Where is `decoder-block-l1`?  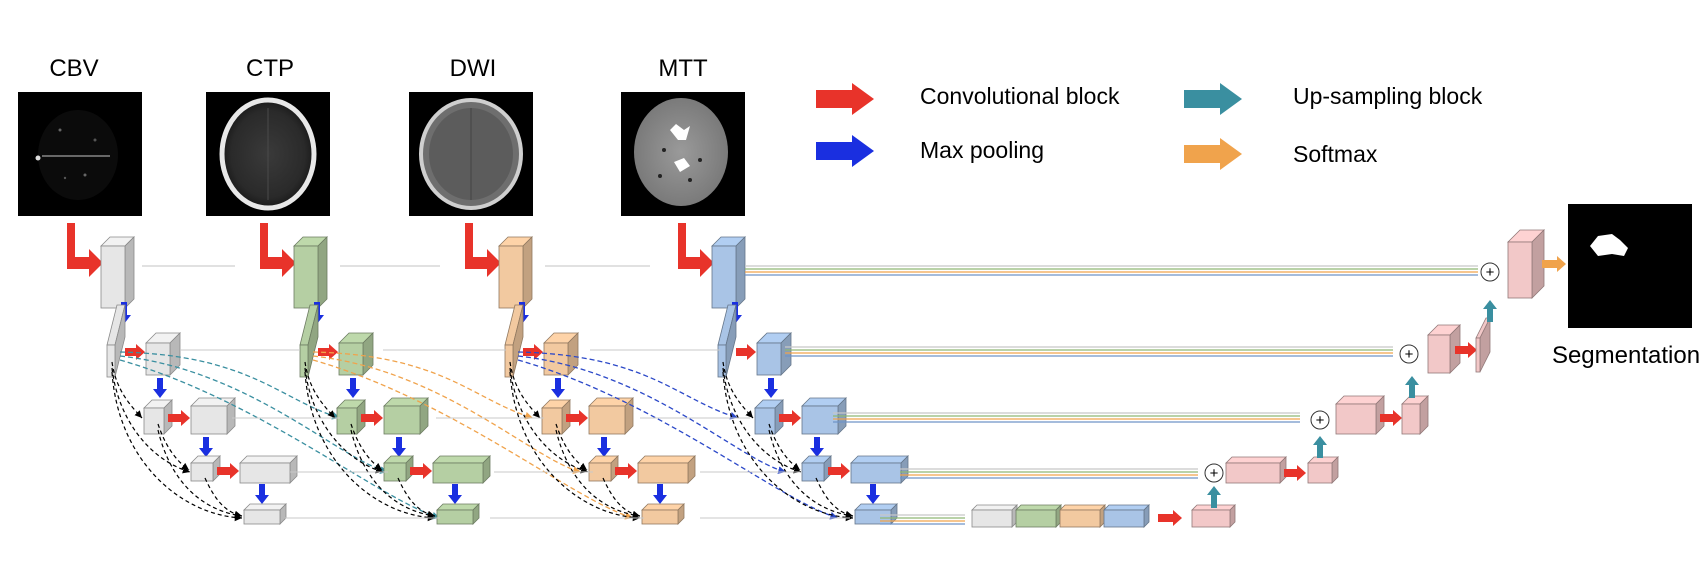 decoder-block-l1 is located at coordinates (1444, 349).